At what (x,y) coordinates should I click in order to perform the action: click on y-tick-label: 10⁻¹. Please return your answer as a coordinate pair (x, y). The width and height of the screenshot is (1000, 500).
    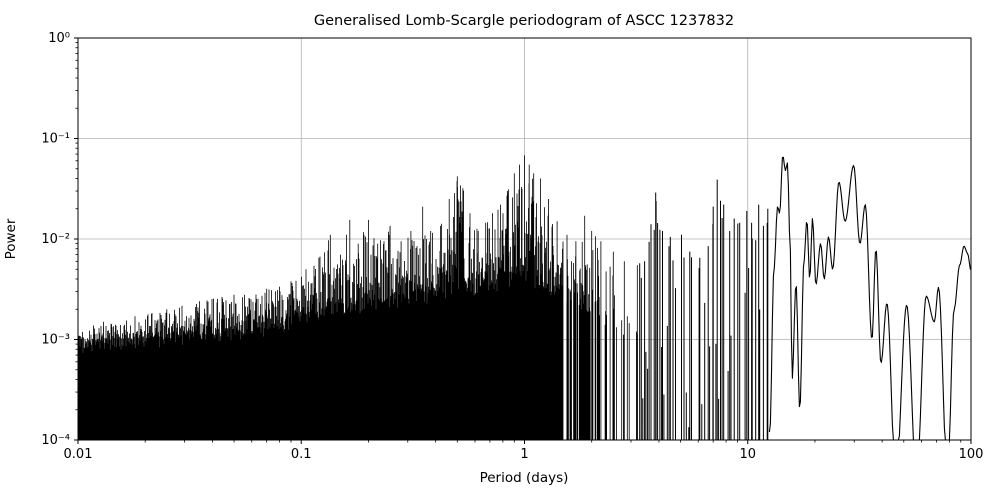
    Looking at the image, I should click on (55, 139).